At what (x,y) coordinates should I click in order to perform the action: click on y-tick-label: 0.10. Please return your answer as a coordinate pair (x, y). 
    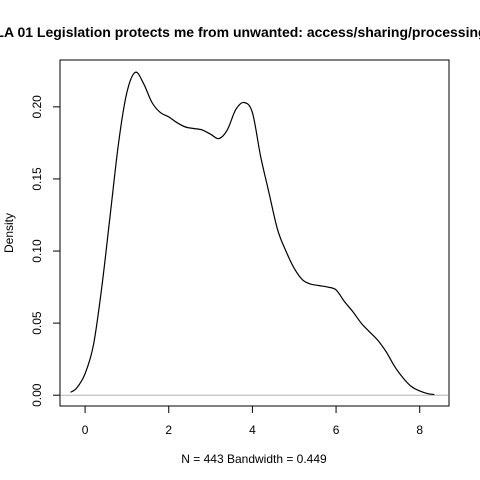
    Looking at the image, I should click on (37, 251).